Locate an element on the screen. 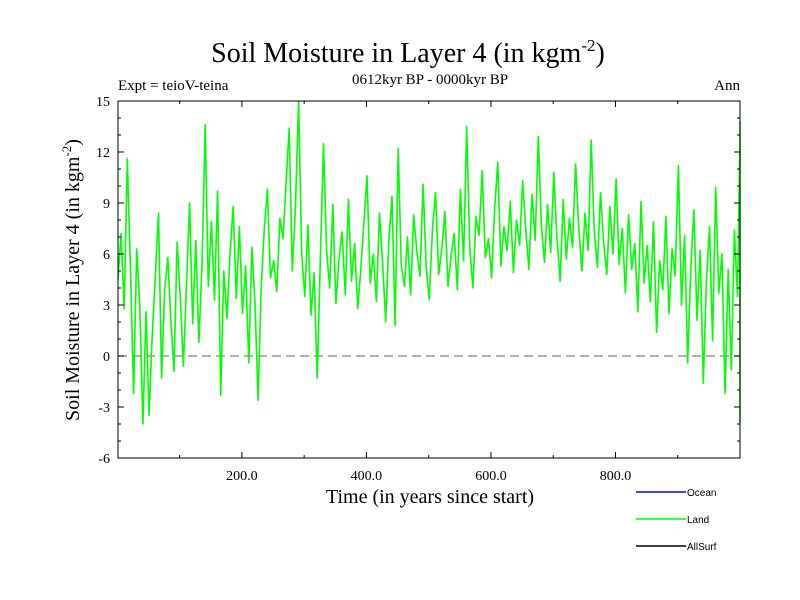 This screenshot has height=600, width=800. y-tick-label: -3 is located at coordinates (104, 408).